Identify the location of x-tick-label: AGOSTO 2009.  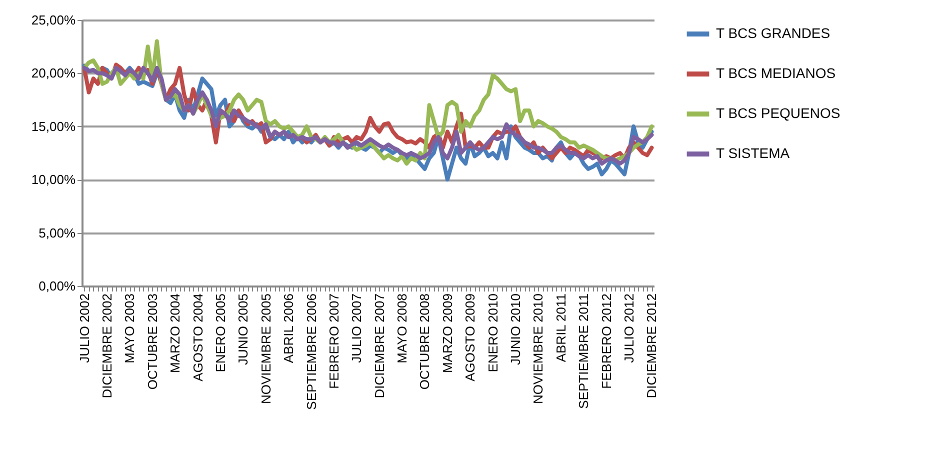
(470, 338).